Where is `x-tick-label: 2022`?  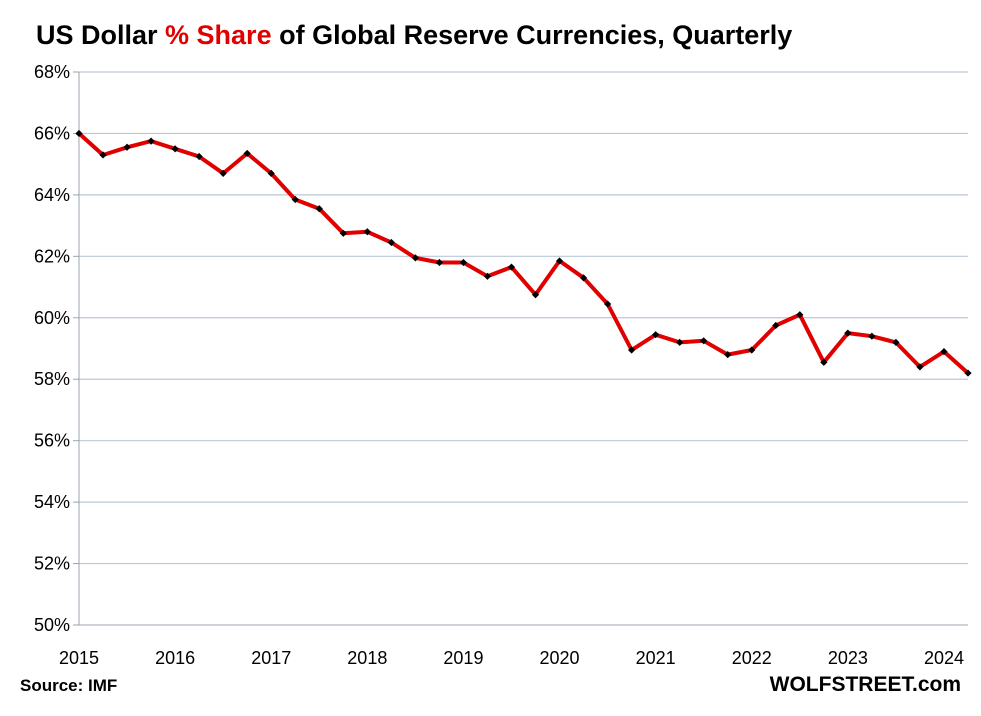
x-tick-label: 2022 is located at coordinates (752, 658).